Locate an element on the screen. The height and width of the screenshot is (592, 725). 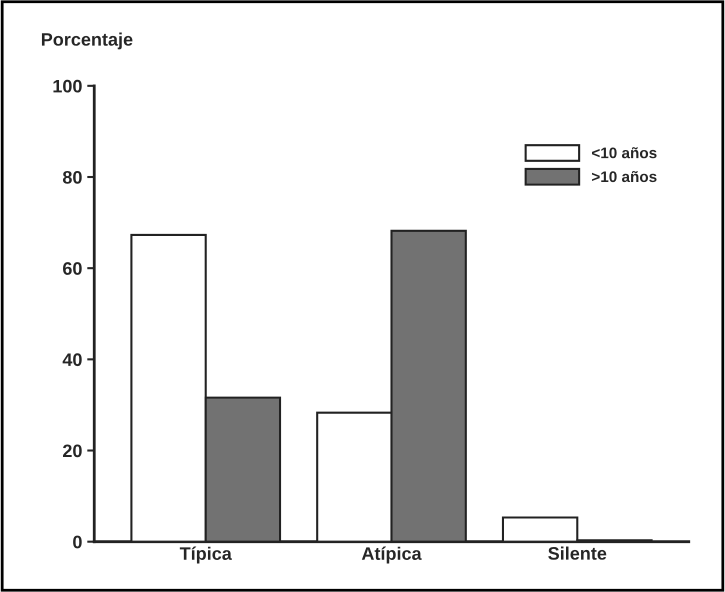
x-tick-label: Silente is located at coordinates (577, 553).